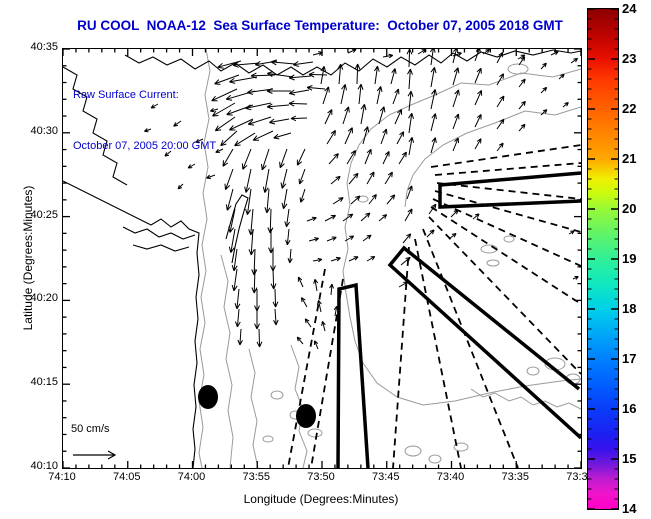 The height and width of the screenshot is (519, 651). Describe the element at coordinates (629, 308) in the screenshot. I see `colorbar-tick-label: 18` at that location.